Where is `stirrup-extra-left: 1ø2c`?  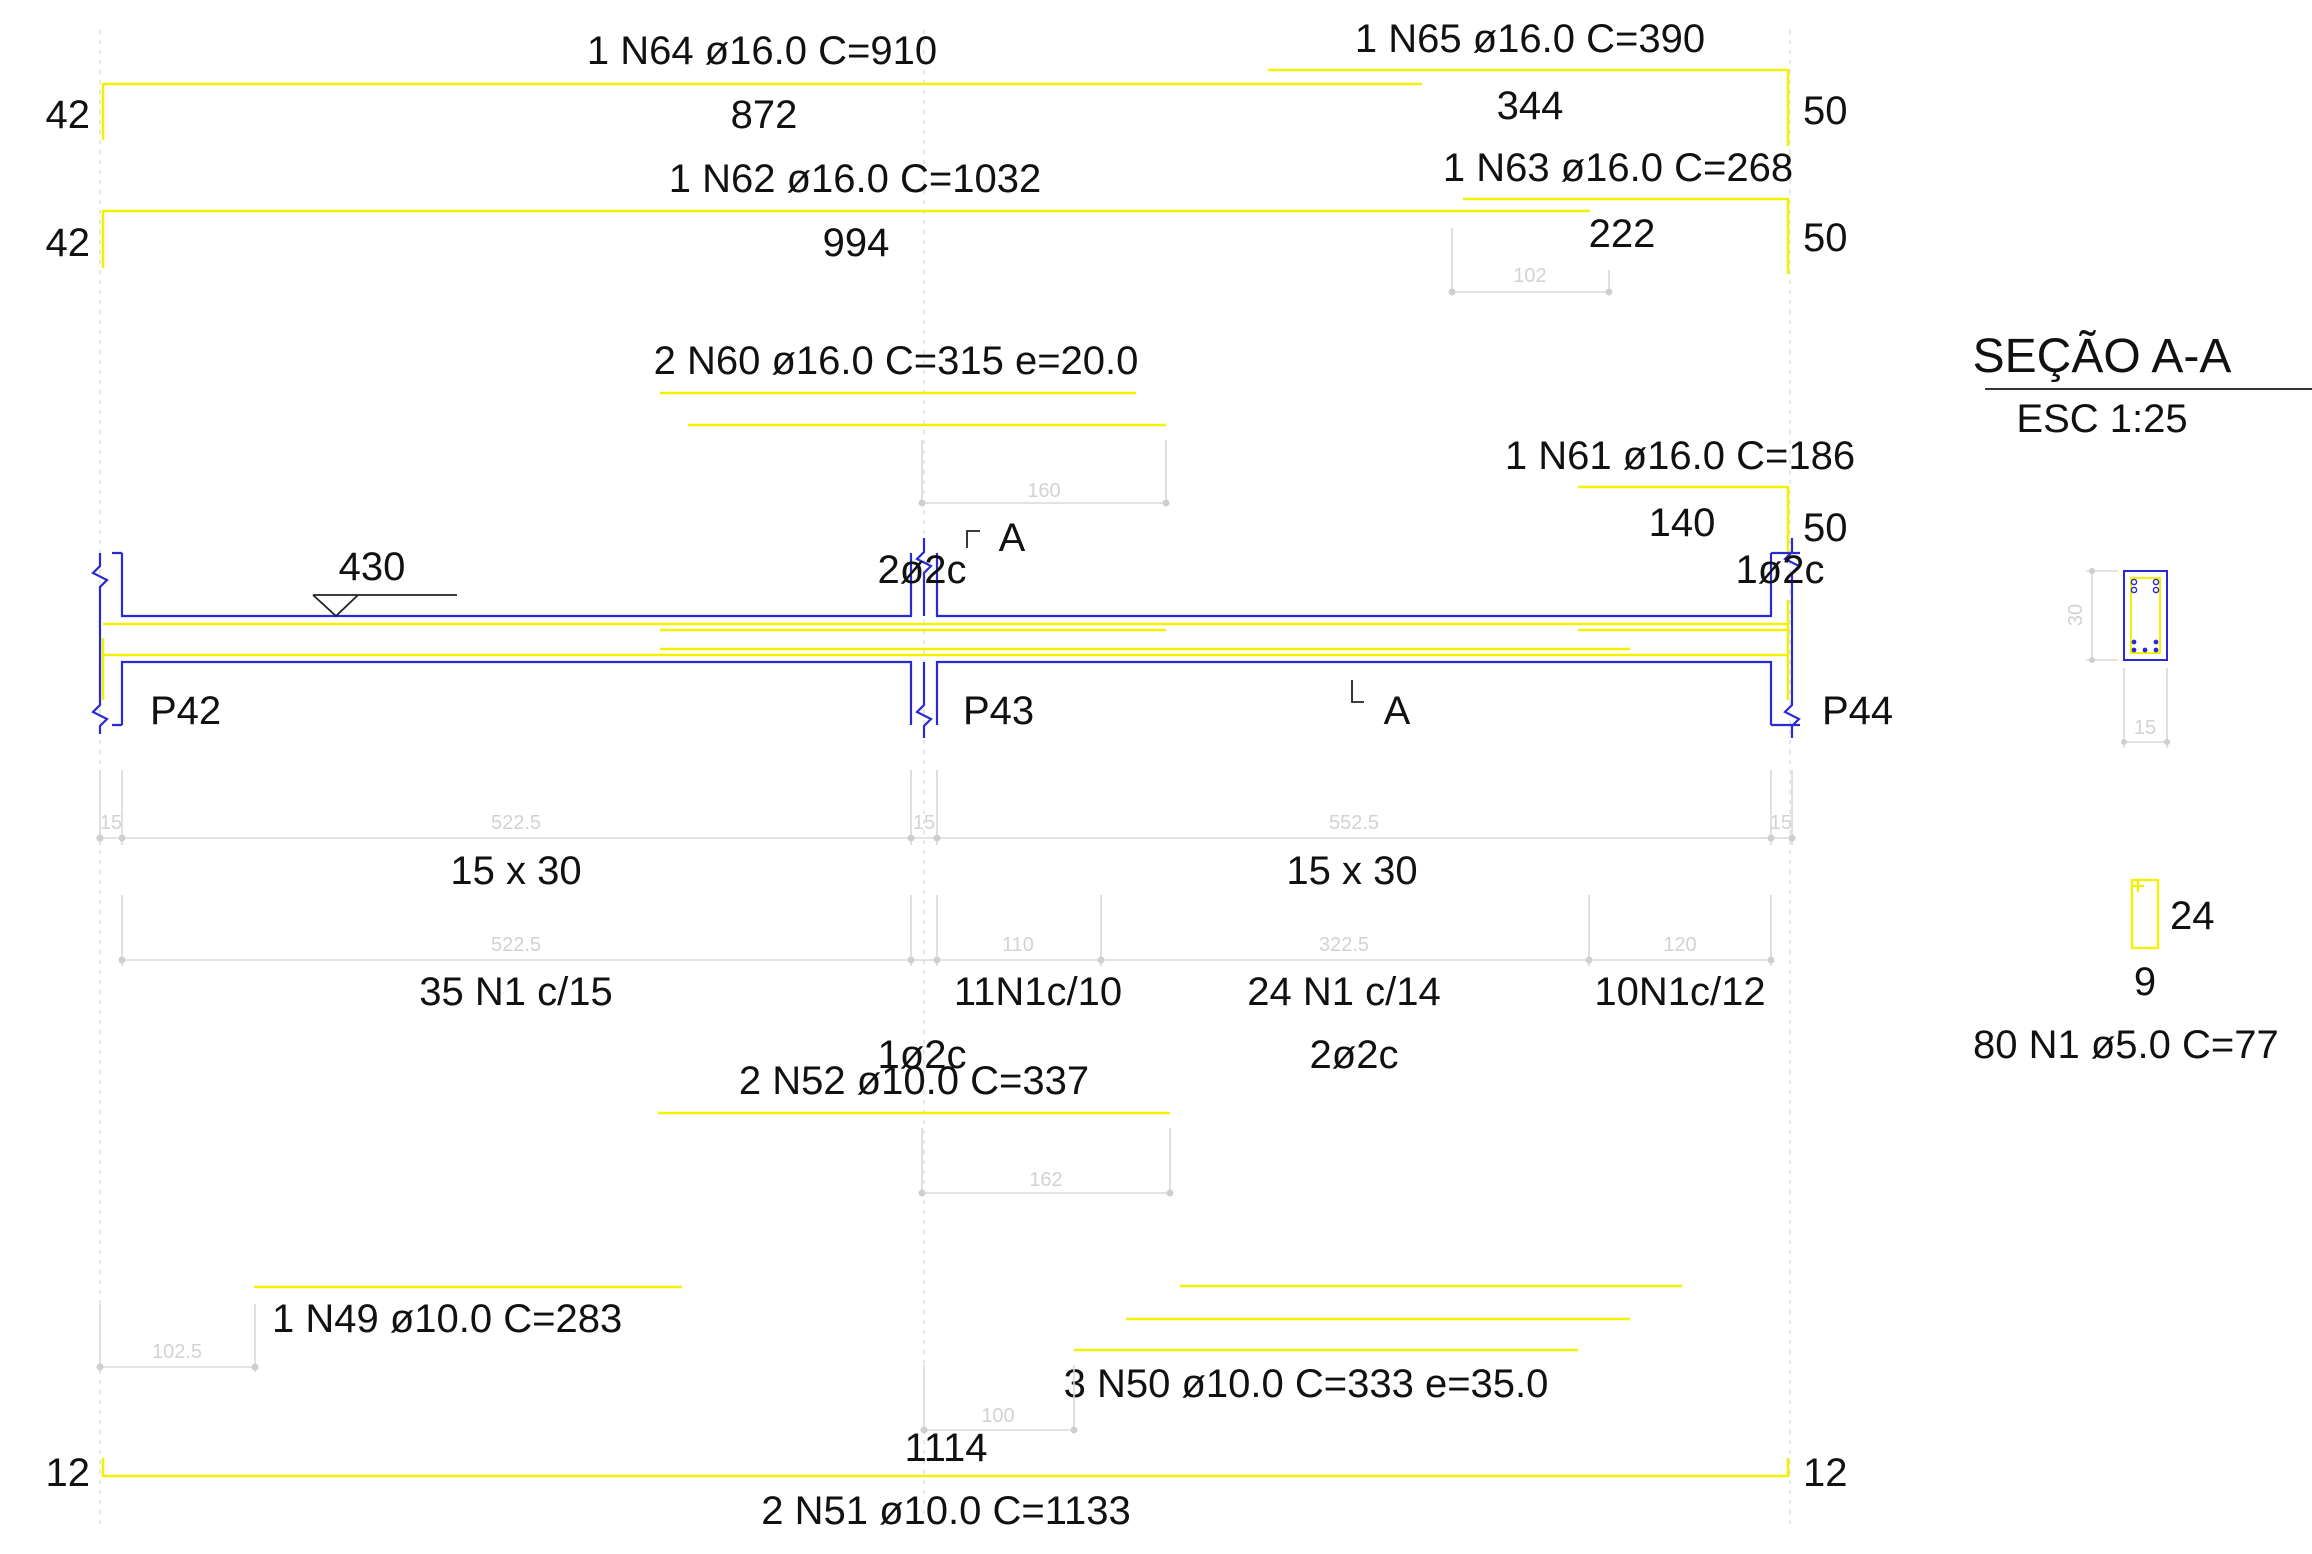 stirrup-extra-left: 1ø2c is located at coordinates (922, 1055).